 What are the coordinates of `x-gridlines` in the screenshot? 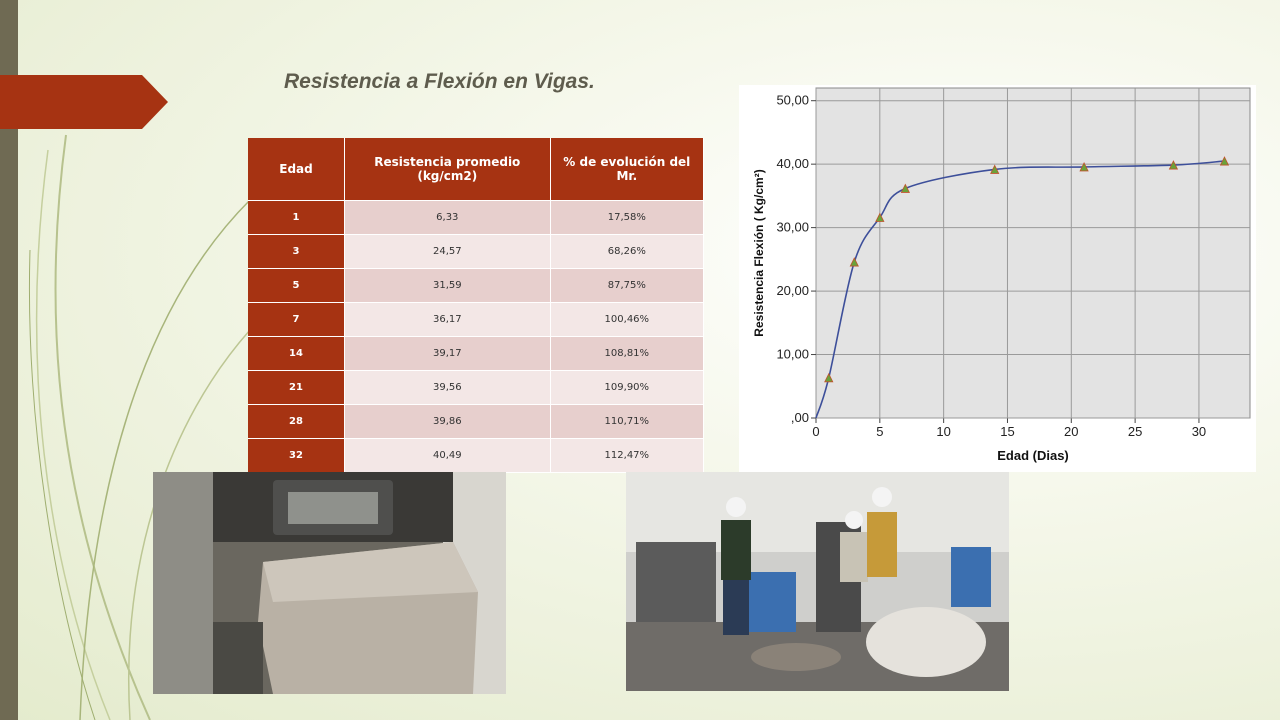 It's located at (1007, 255).